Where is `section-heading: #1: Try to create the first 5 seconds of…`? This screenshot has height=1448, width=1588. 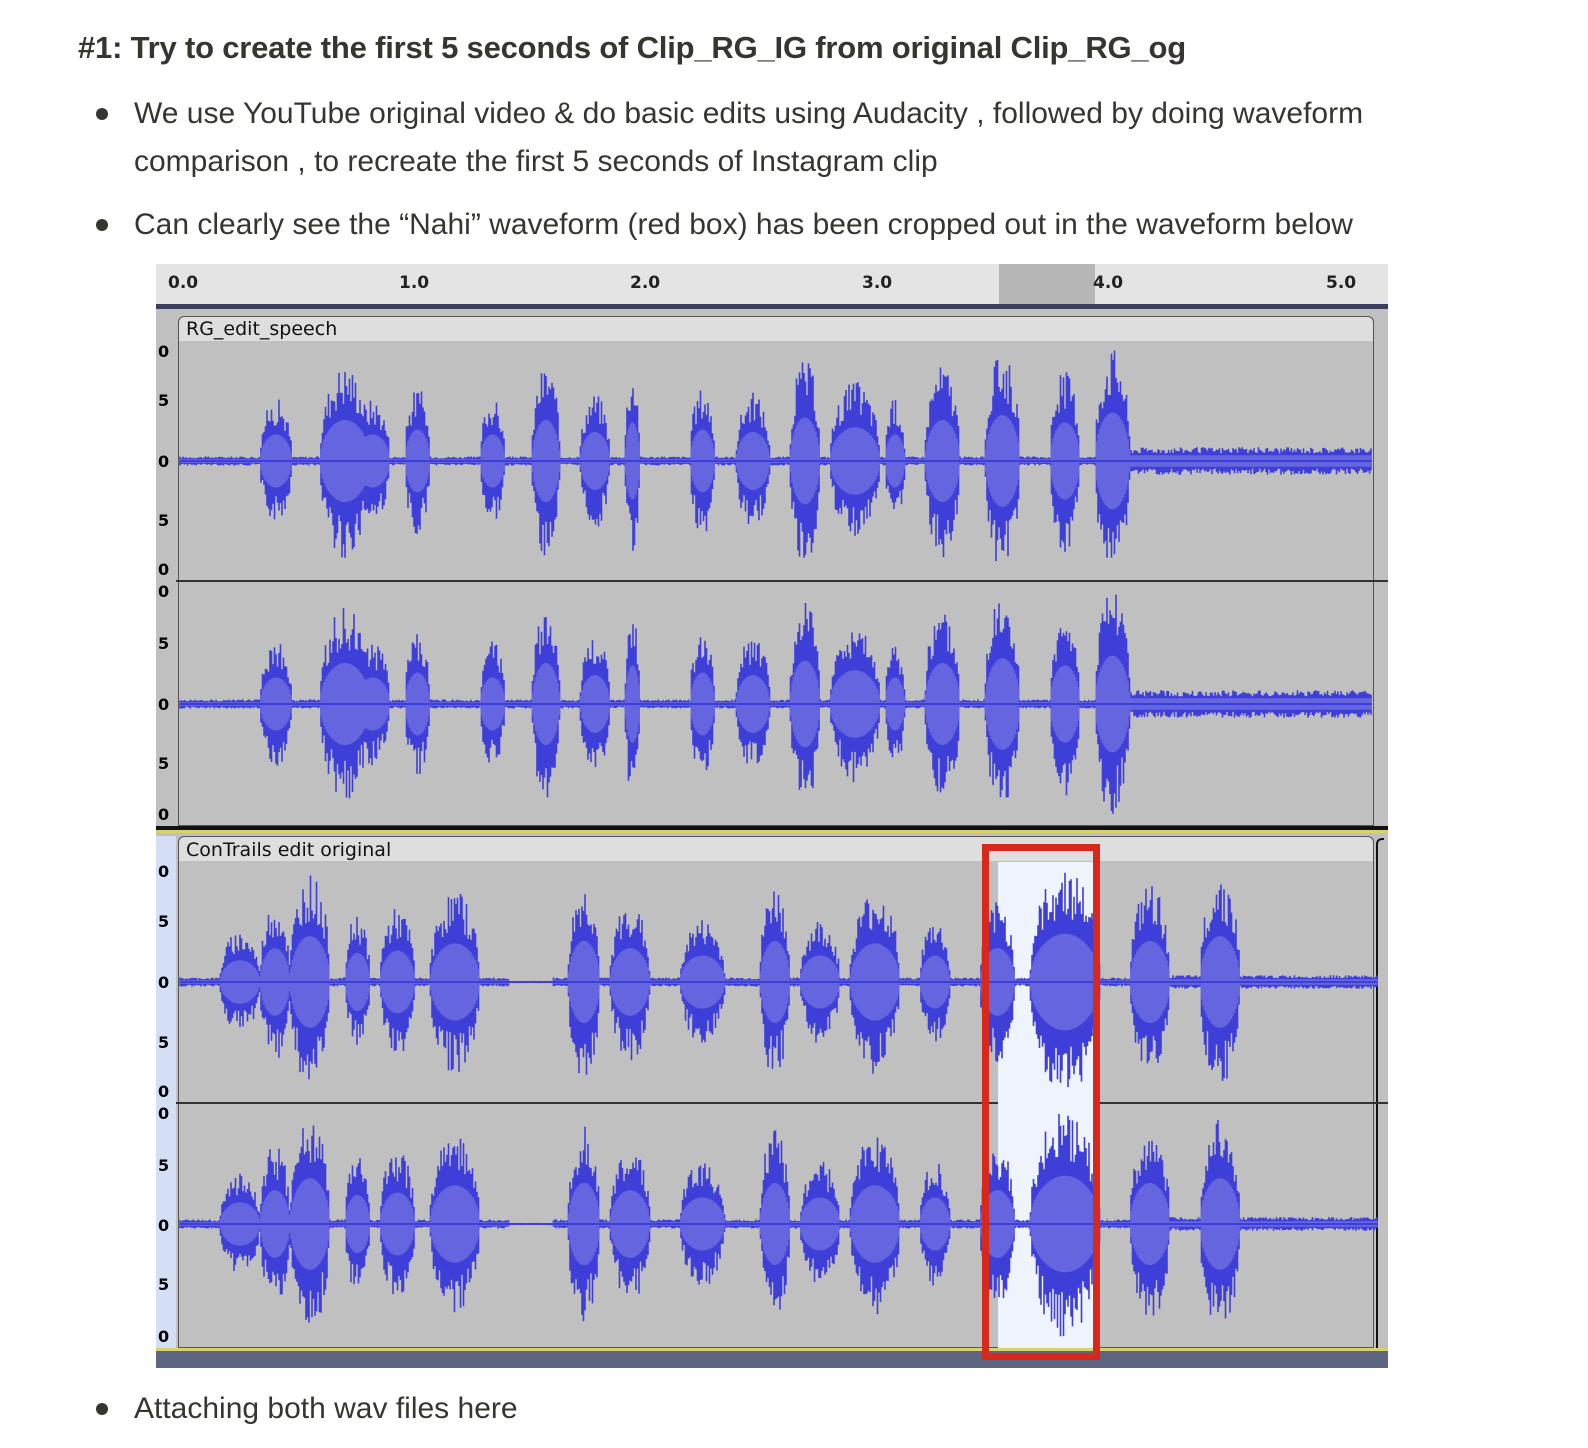 section-heading: #1: Try to create the first 5 seconds of… is located at coordinates (632, 47).